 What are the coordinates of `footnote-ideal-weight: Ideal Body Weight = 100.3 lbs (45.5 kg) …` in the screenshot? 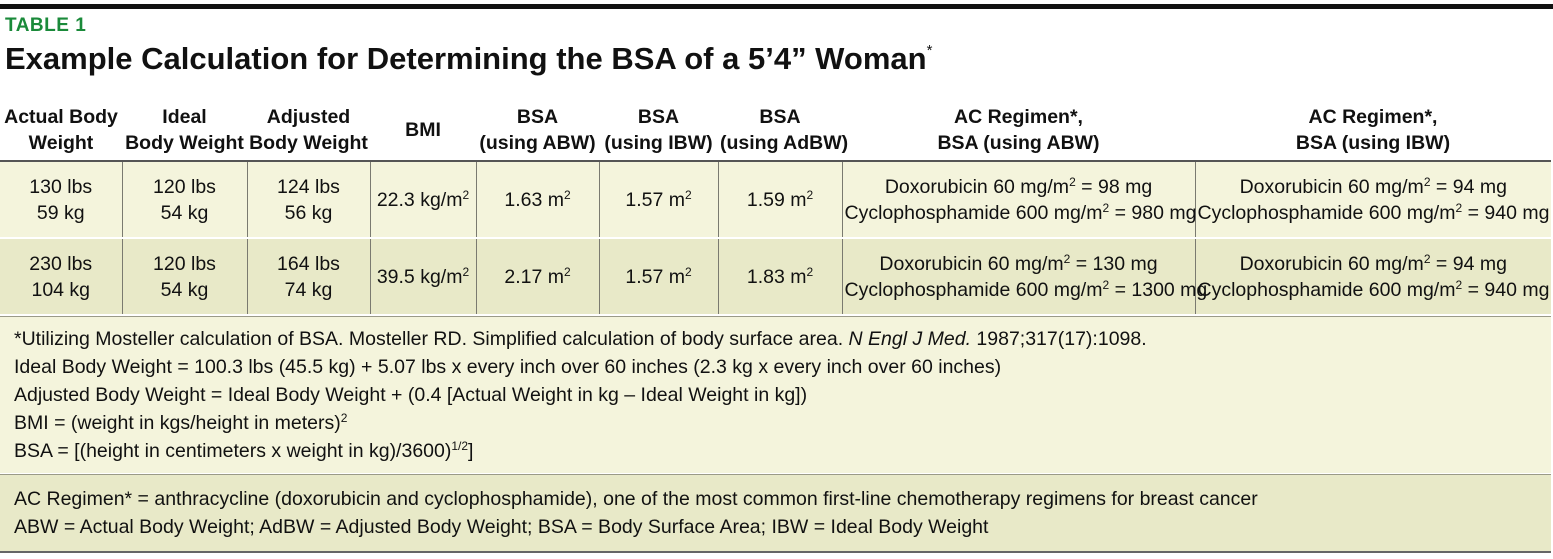 It's located at (508, 367).